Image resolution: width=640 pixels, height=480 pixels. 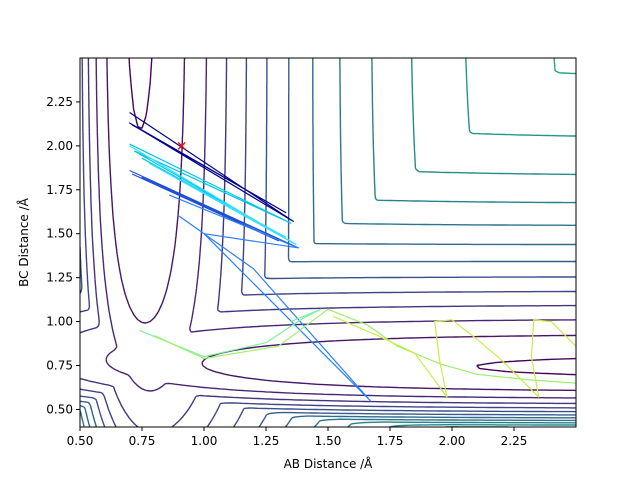 I want to click on y-tick-label: 2.25, so click(x=59, y=102).